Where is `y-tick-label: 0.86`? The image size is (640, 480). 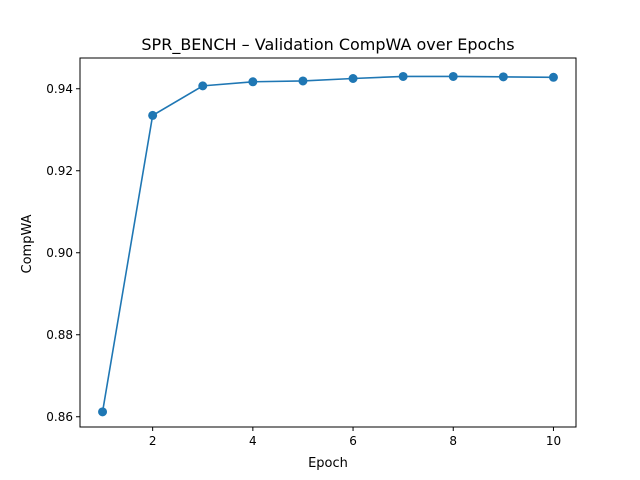
y-tick-label: 0.86 is located at coordinates (59, 417).